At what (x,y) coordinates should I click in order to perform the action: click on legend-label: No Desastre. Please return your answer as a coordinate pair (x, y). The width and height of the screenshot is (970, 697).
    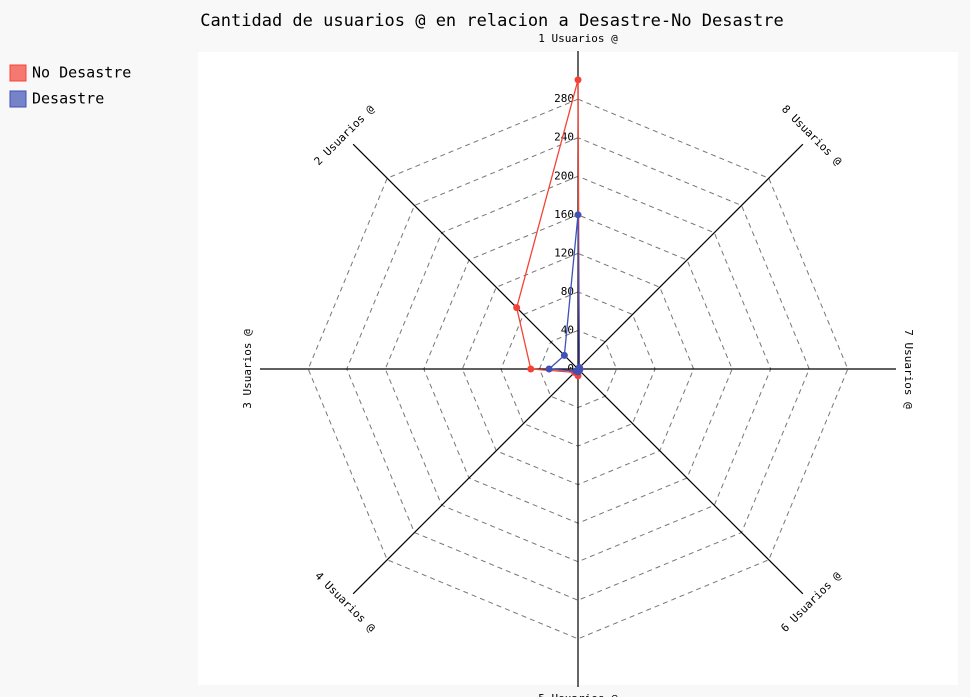
    Looking at the image, I should click on (81, 73).